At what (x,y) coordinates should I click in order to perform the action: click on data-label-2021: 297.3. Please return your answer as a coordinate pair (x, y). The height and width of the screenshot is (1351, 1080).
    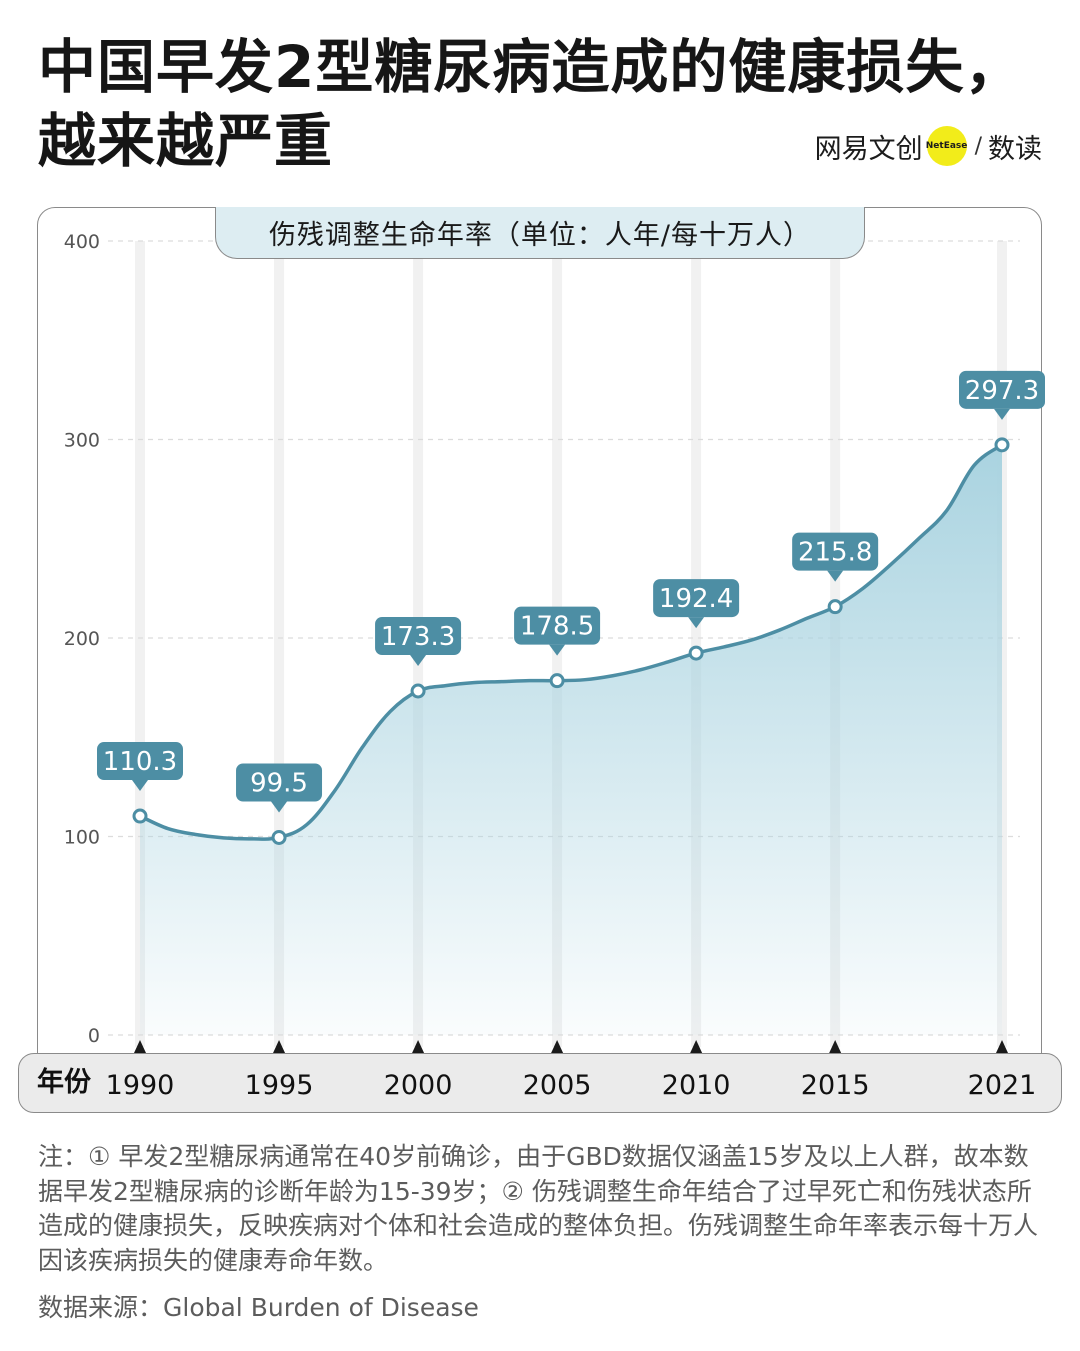
    Looking at the image, I should click on (1002, 395).